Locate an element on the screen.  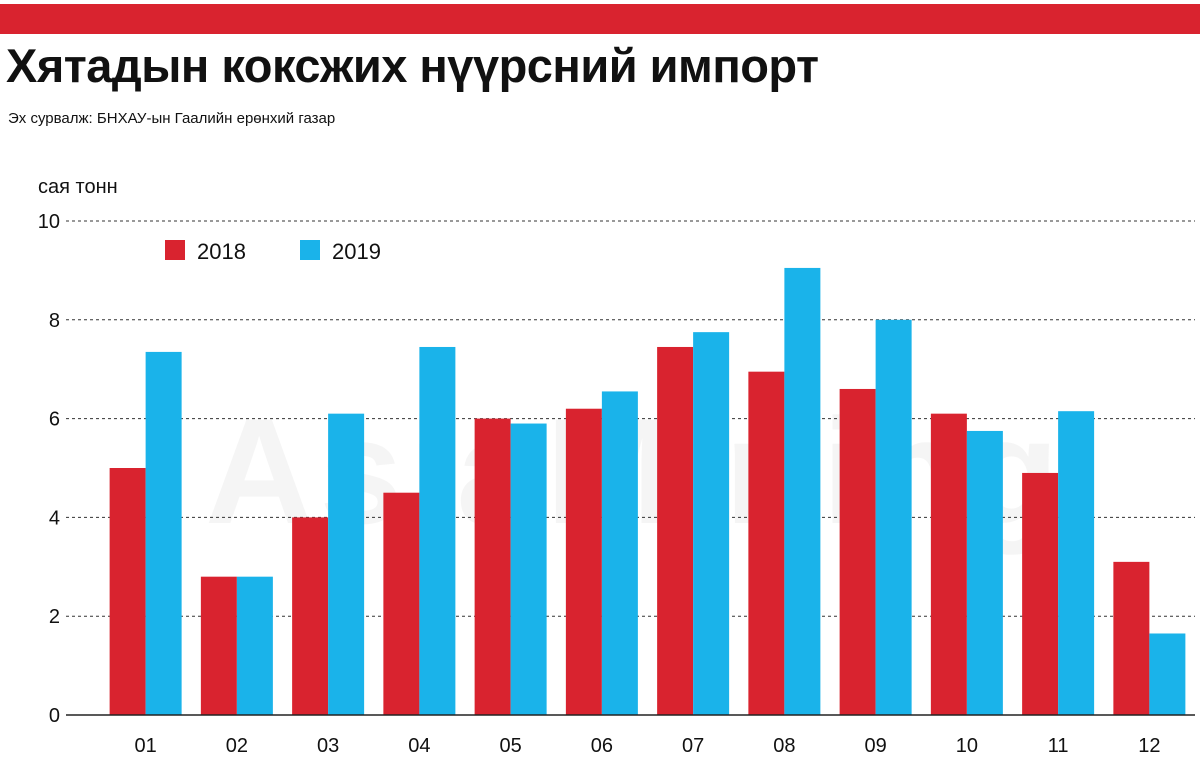
y-tick-label: 6 is located at coordinates (54, 420).